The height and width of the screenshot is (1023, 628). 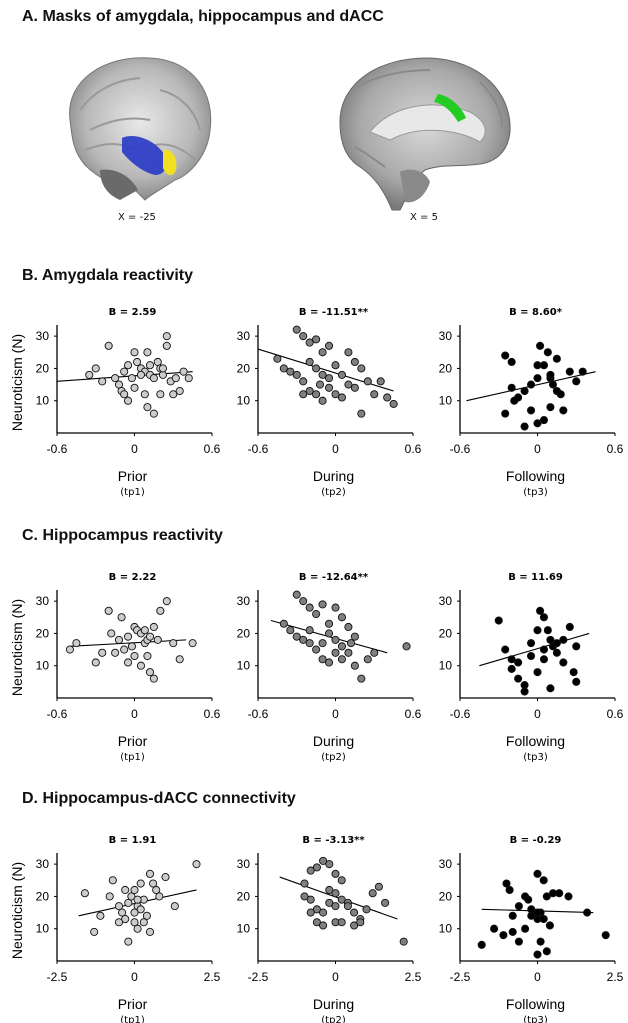 What do you see at coordinates (535, 1004) in the screenshot?
I see `D-following-x-label: Following` at bounding box center [535, 1004].